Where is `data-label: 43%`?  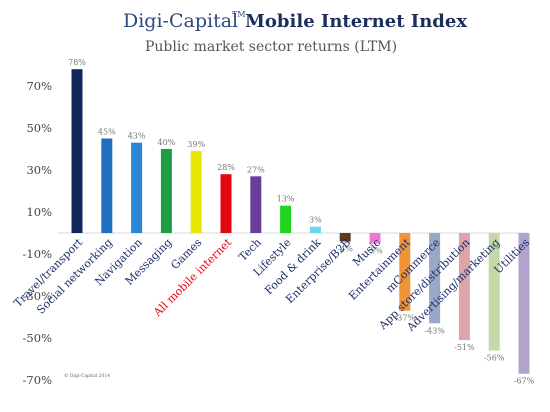
data-label: 43% is located at coordinates (137, 136).